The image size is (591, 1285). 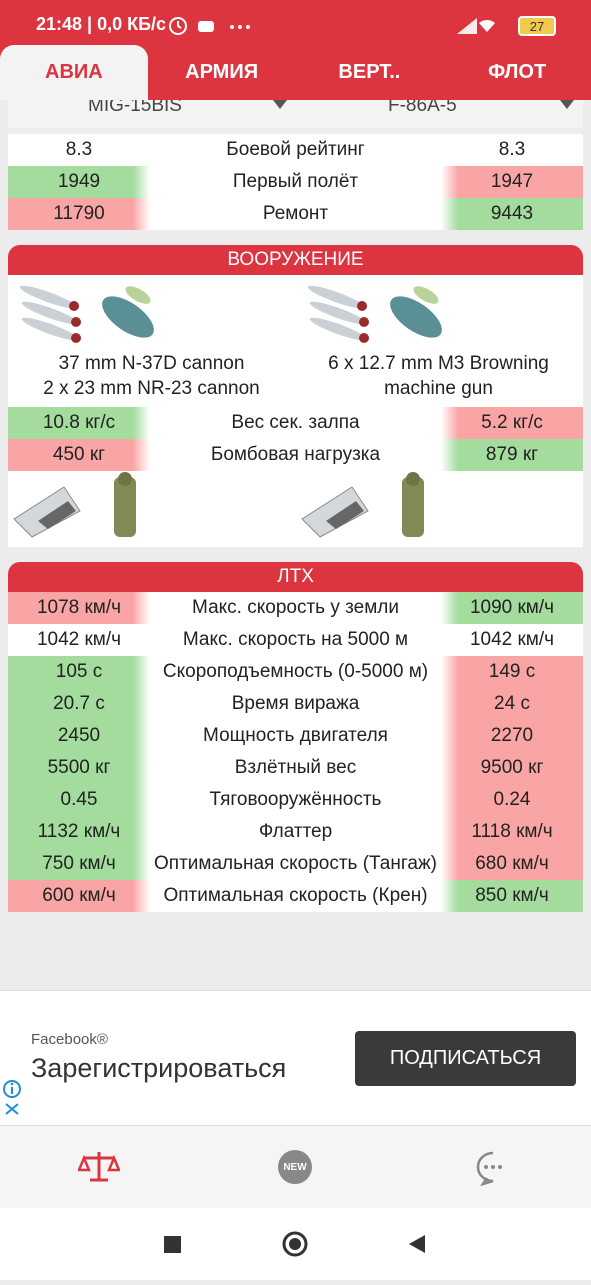 What do you see at coordinates (159, 1068) in the screenshot?
I see `ad-headline: Зарегистрироваться` at bounding box center [159, 1068].